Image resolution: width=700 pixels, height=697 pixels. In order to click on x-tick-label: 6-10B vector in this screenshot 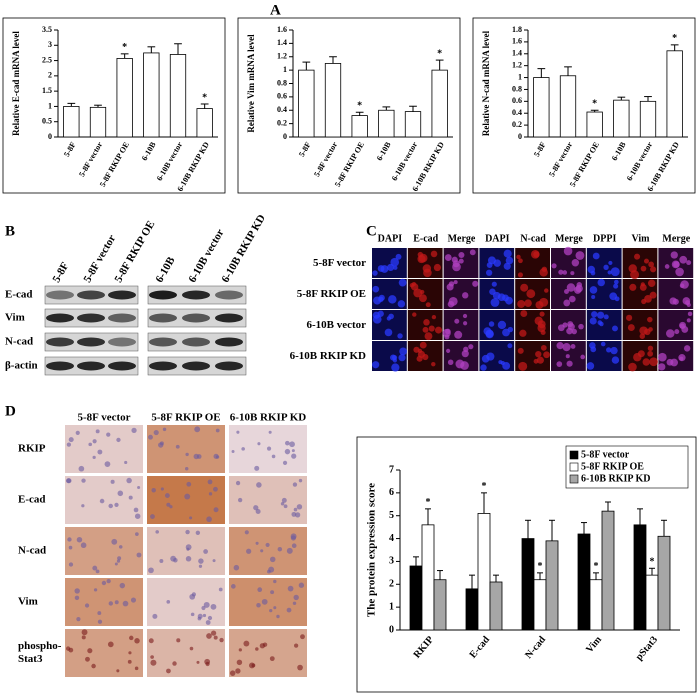, I will do `click(405, 161)`.